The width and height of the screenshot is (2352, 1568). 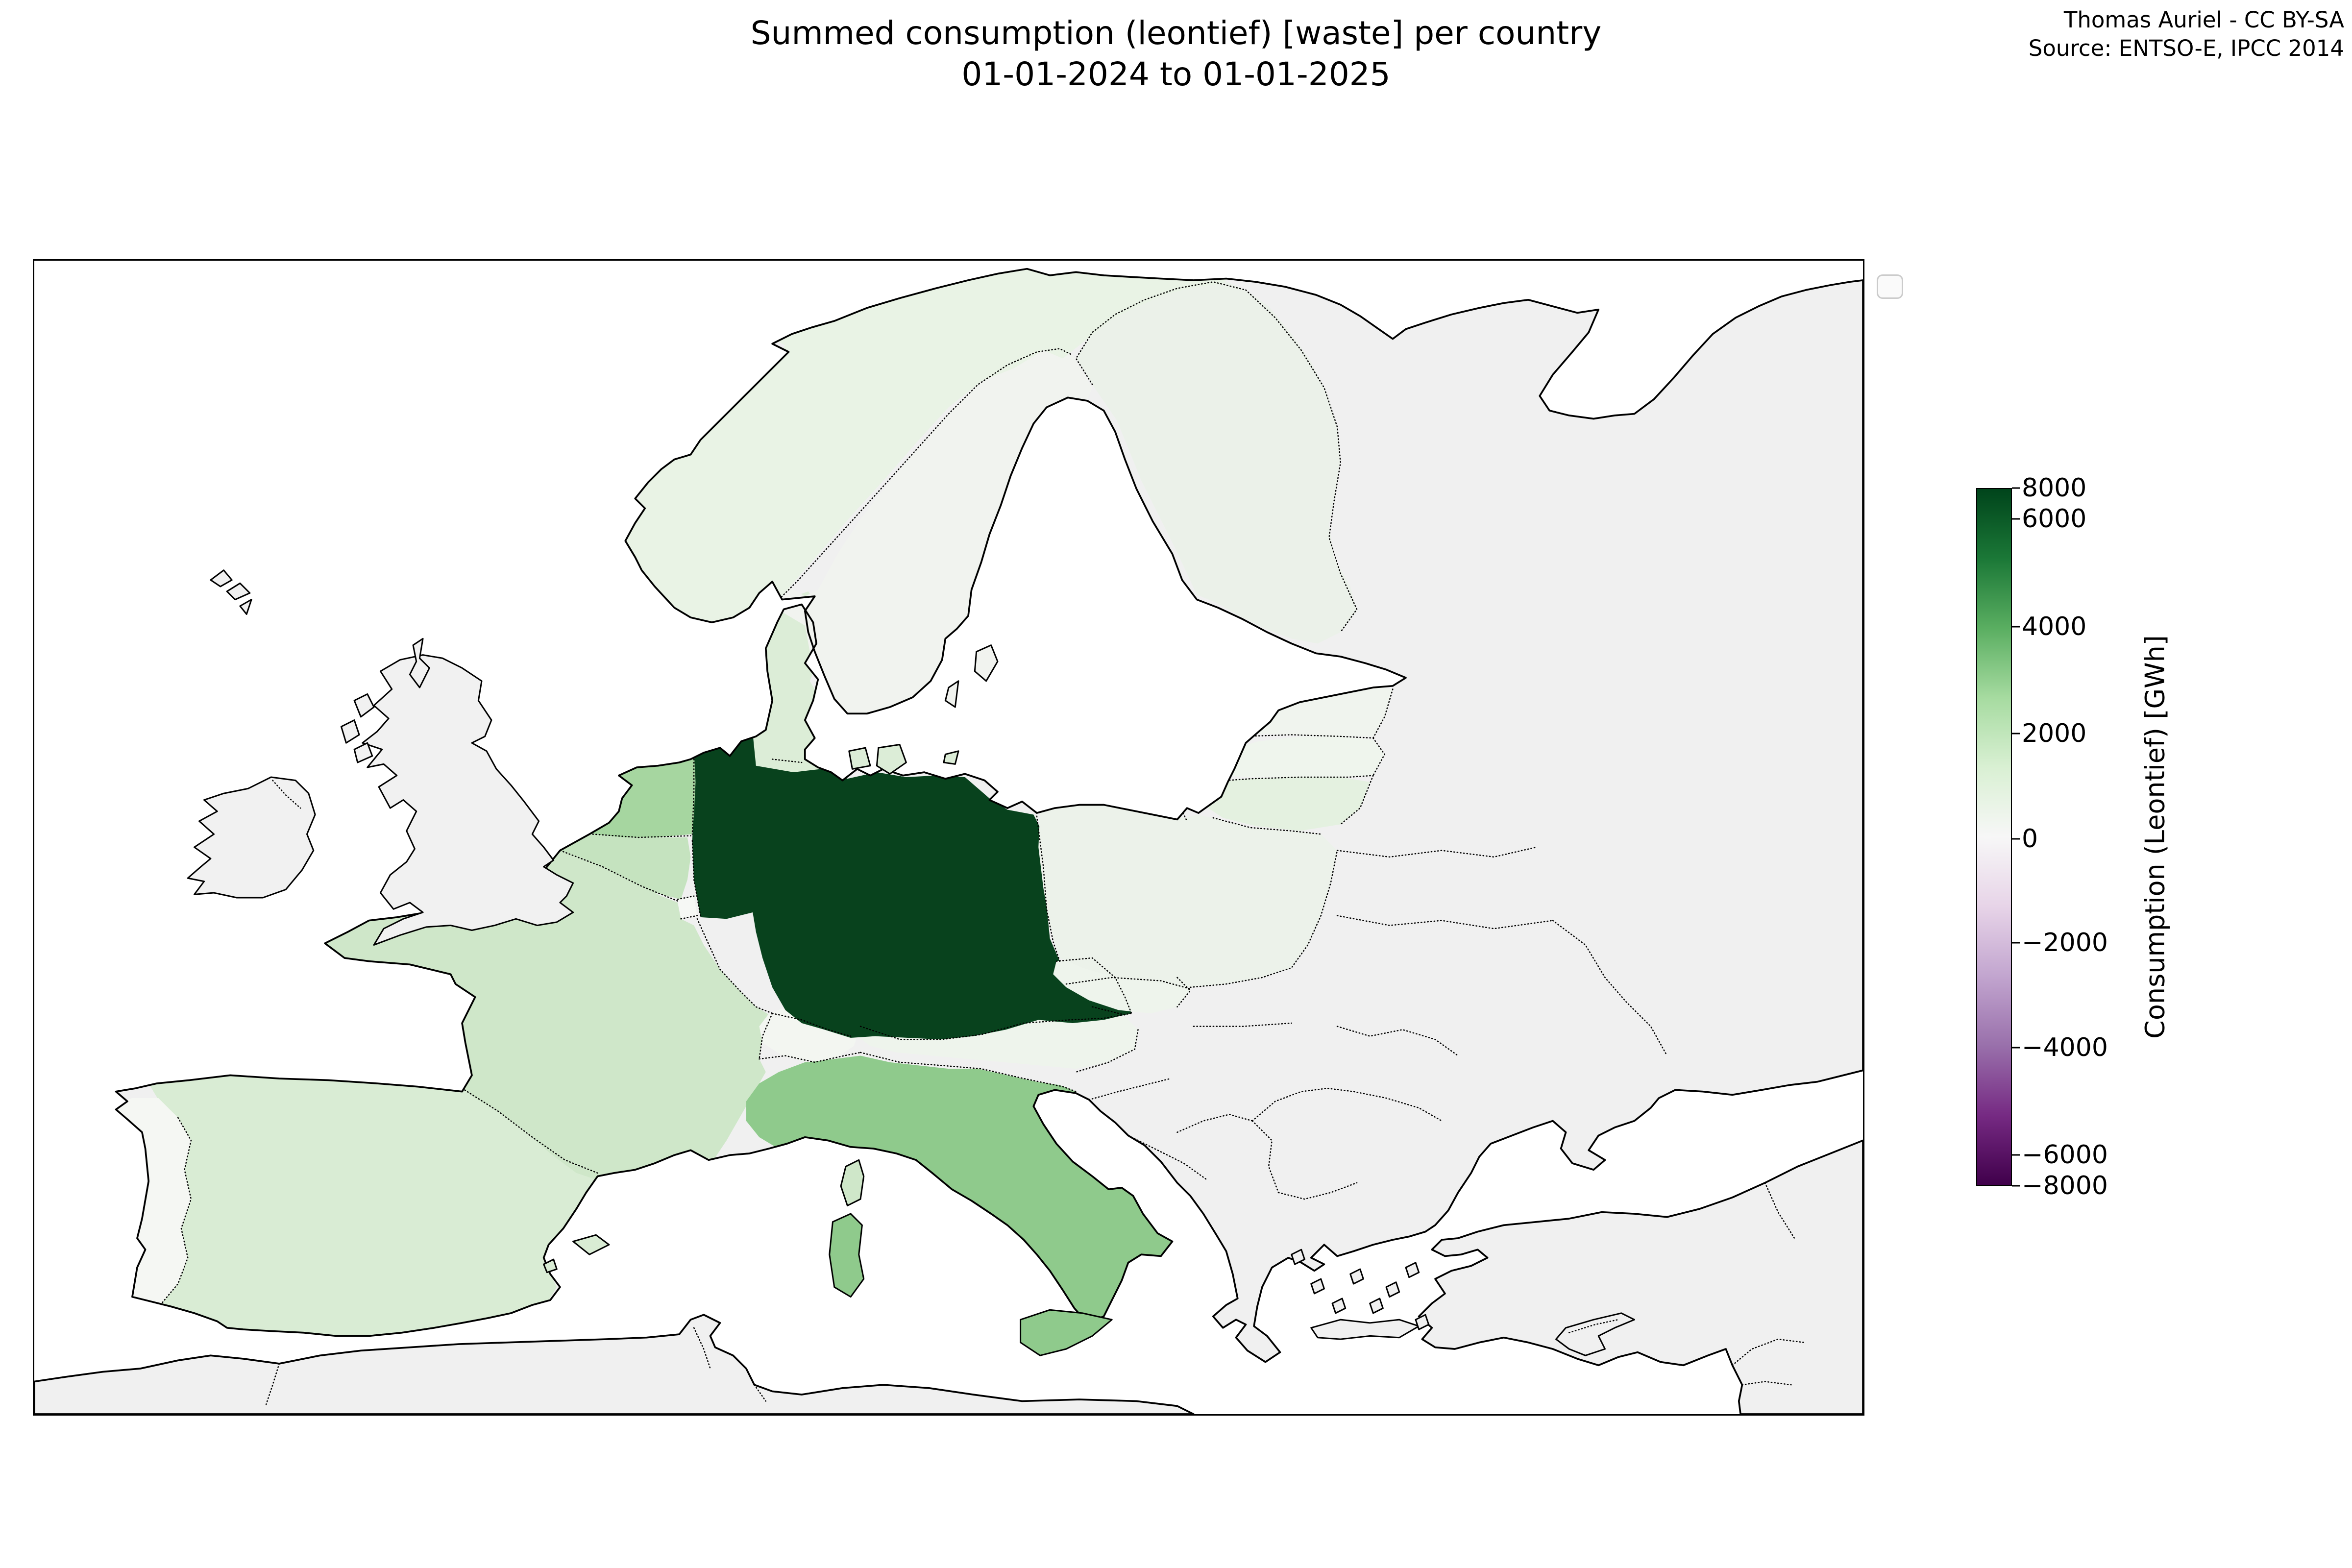 What do you see at coordinates (852, 1182) in the screenshot?
I see `corsica-island` at bounding box center [852, 1182].